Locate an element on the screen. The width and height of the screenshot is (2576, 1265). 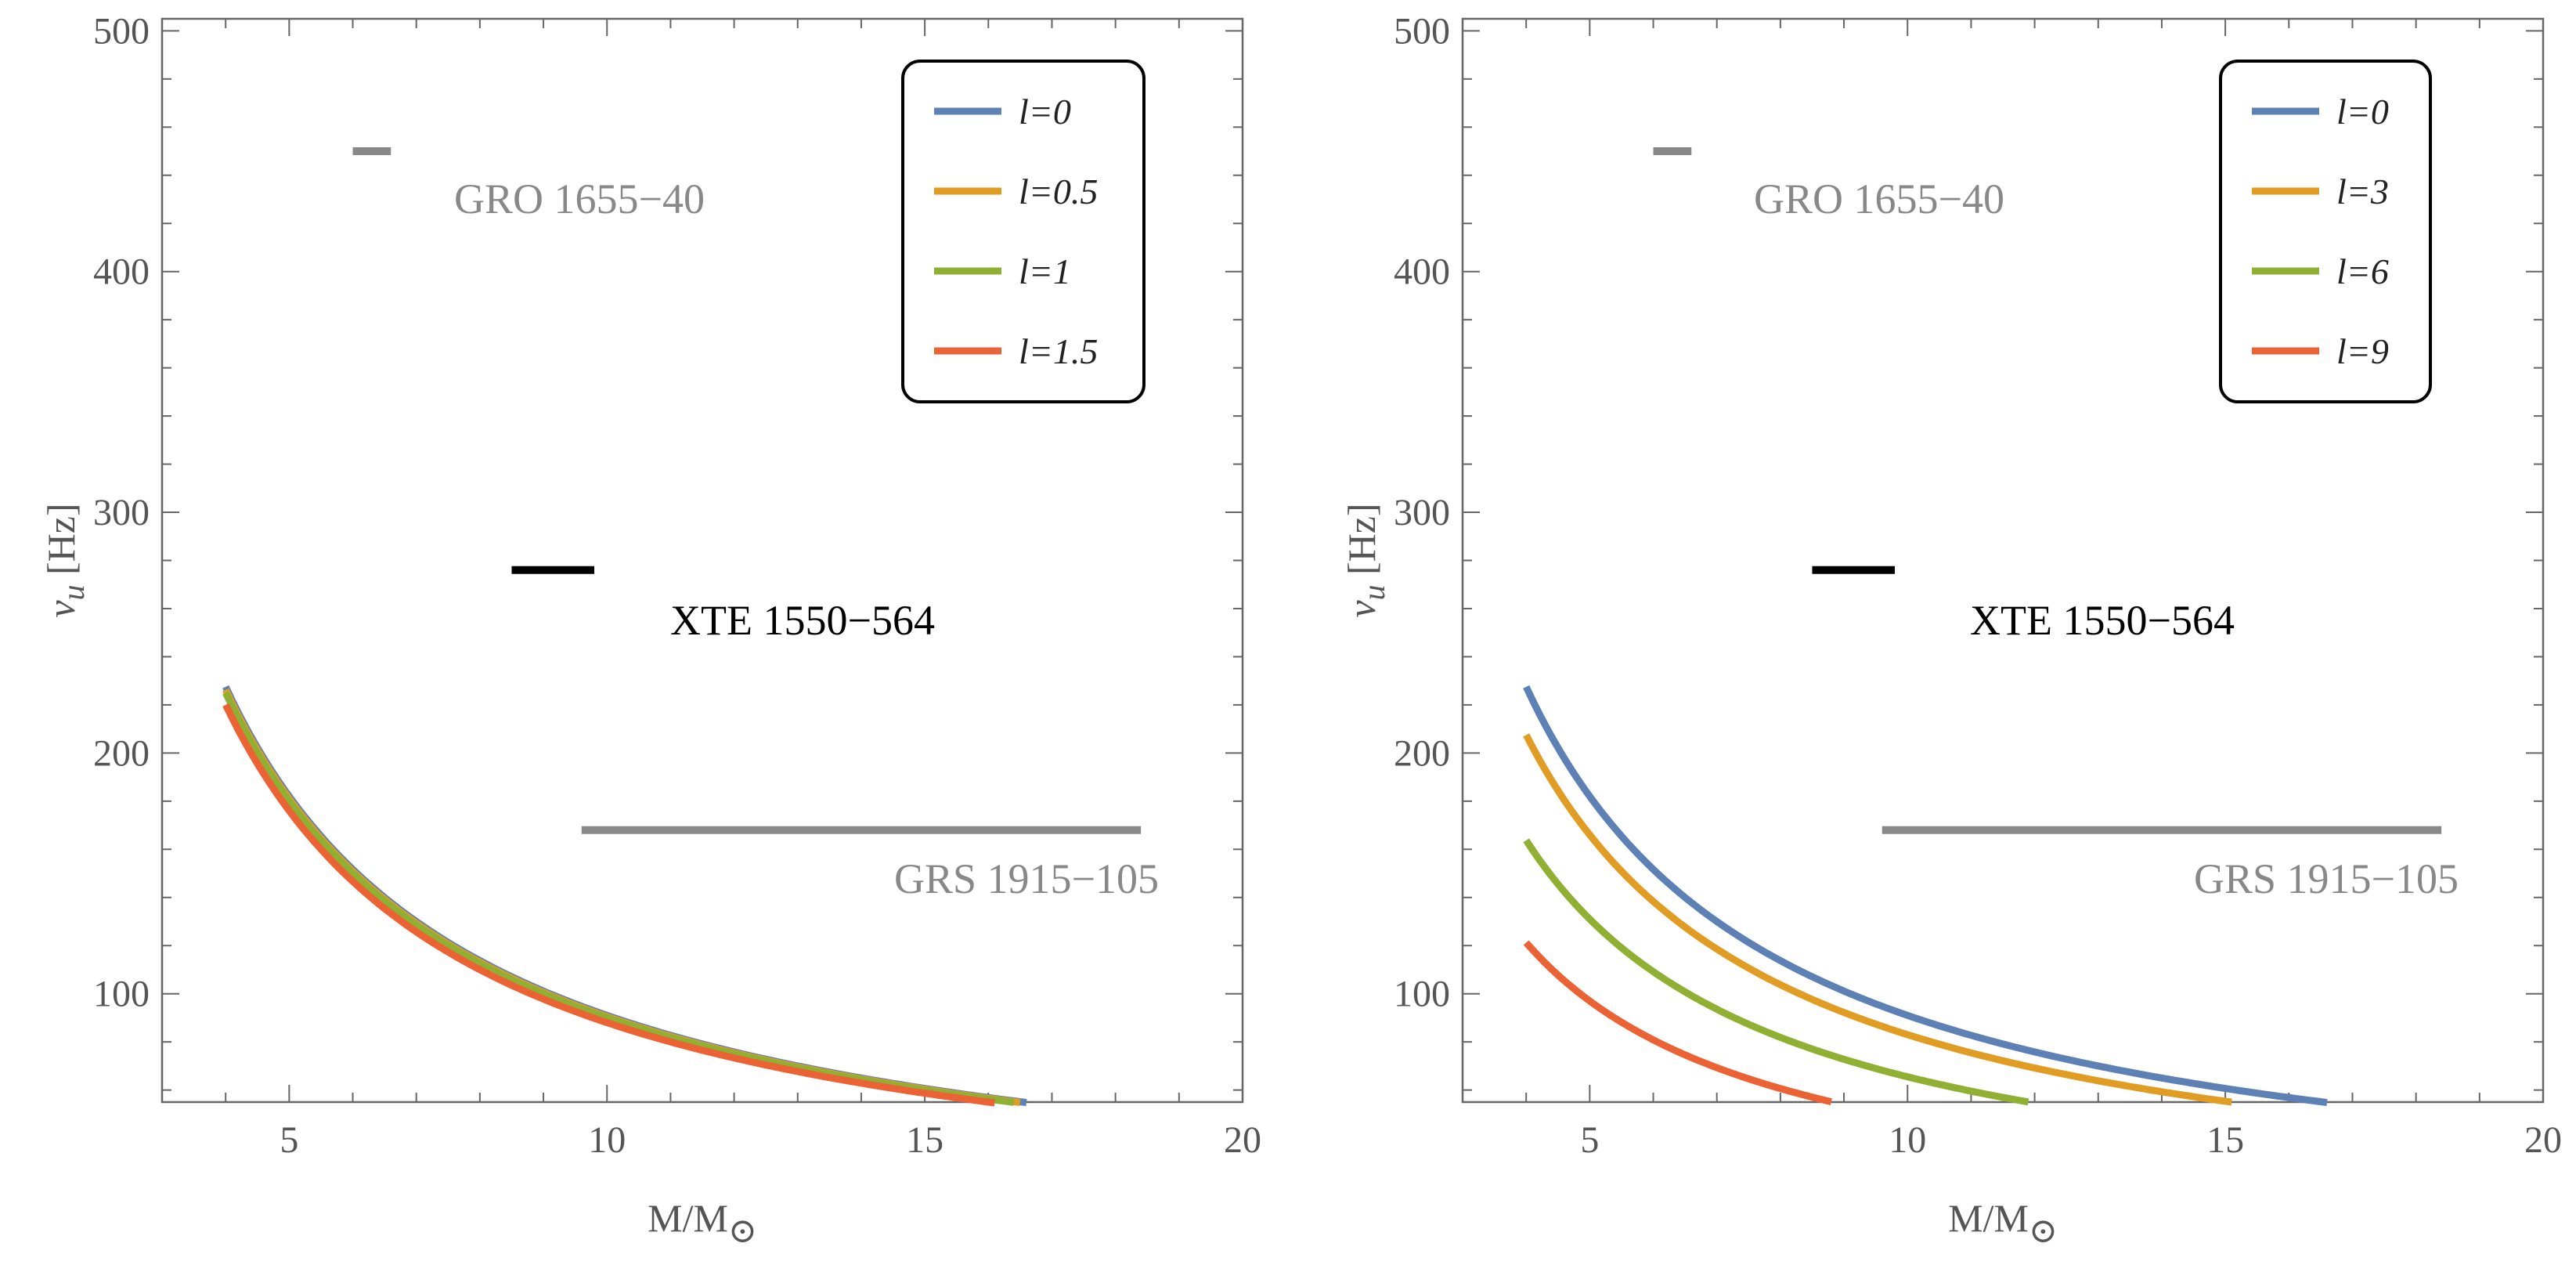
legend: l=0 l=0.5 l=1 l=1.5 is located at coordinates (1023, 232).